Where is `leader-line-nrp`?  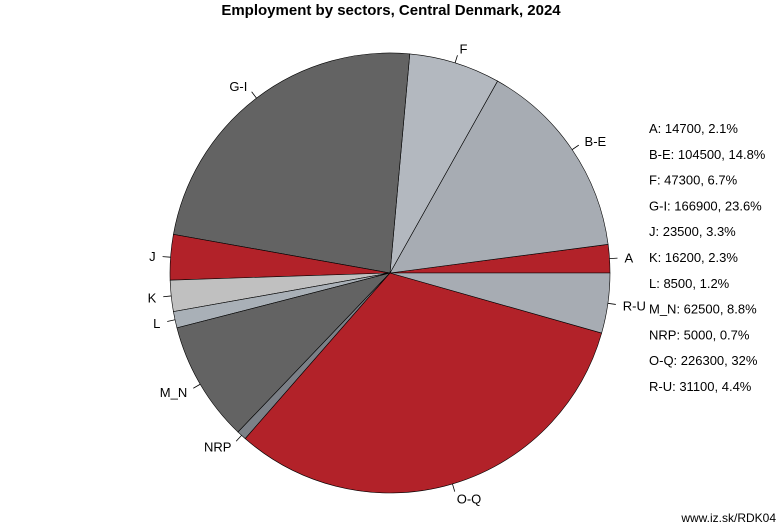
leader-line-nrp is located at coordinates (238, 438).